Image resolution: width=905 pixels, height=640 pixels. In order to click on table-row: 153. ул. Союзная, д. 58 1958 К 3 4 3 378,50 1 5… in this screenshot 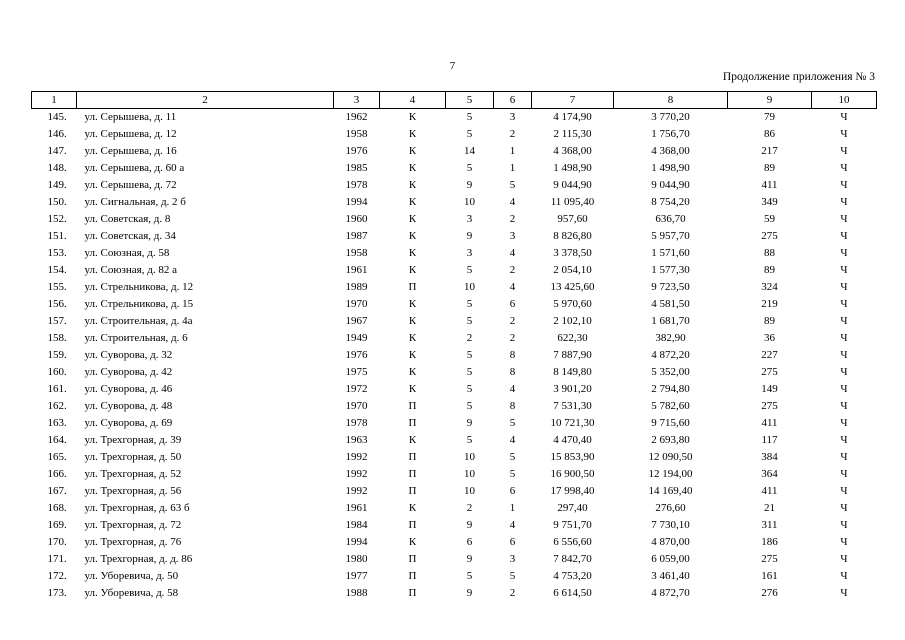, I will do `click(454, 253)`.